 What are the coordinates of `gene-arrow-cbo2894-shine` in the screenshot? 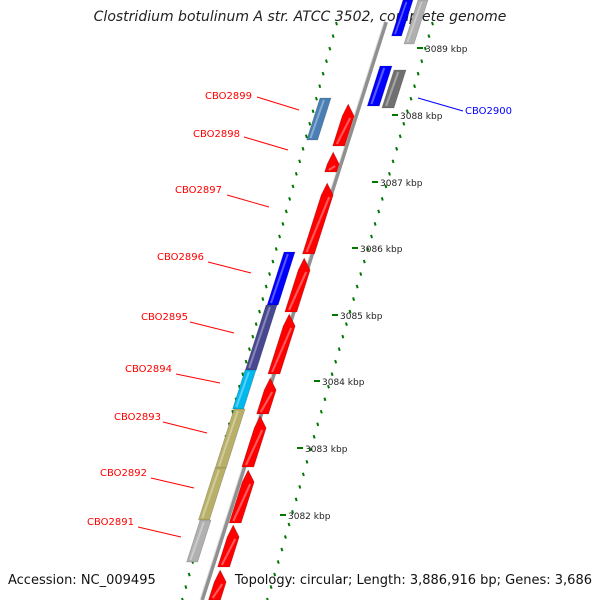 It's located at (266, 402).